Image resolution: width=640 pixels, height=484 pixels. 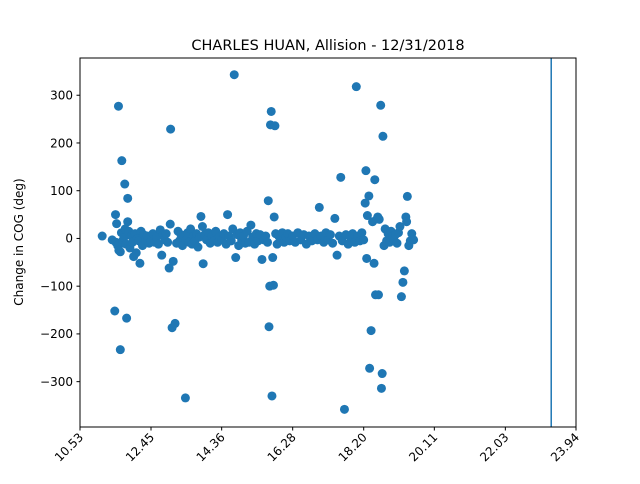 What do you see at coordinates (56, 382) in the screenshot?
I see `y-tick-label: −300` at bounding box center [56, 382].